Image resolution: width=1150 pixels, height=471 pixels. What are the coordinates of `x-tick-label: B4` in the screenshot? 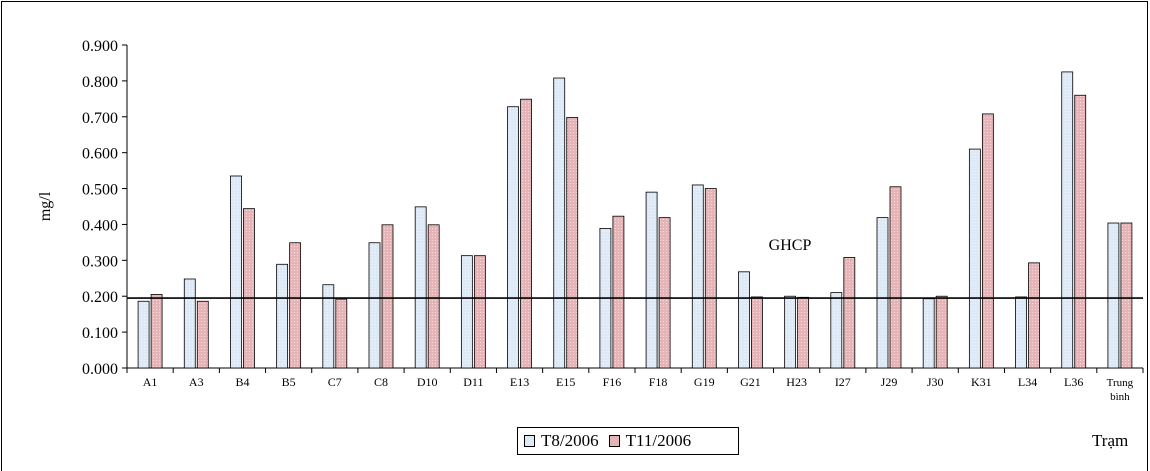 It's located at (242, 382).